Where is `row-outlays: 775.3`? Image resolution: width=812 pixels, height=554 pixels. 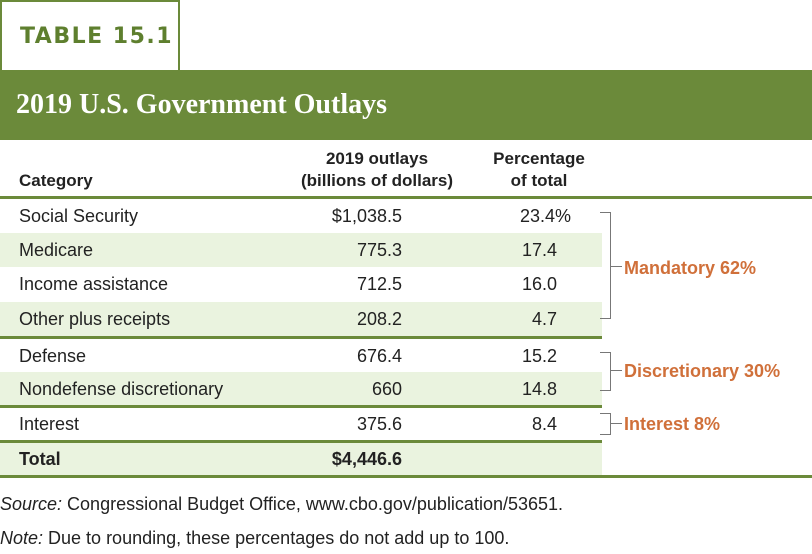
row-outlays: 775.3 is located at coordinates (379, 250).